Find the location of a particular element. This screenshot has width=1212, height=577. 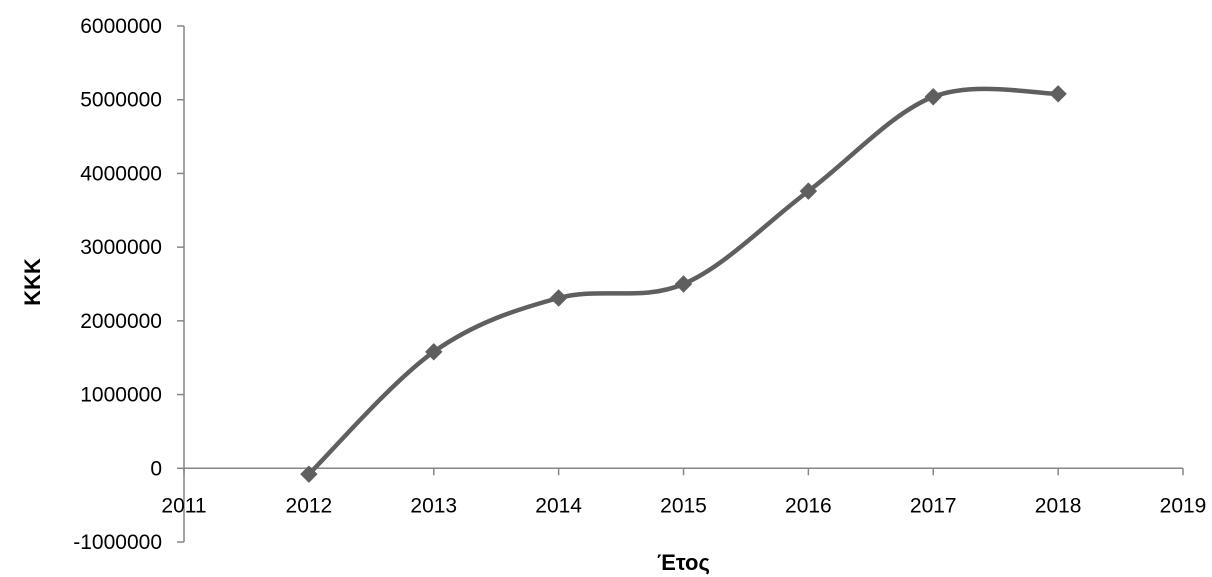

x-tick-label: 2014 is located at coordinates (558, 505).